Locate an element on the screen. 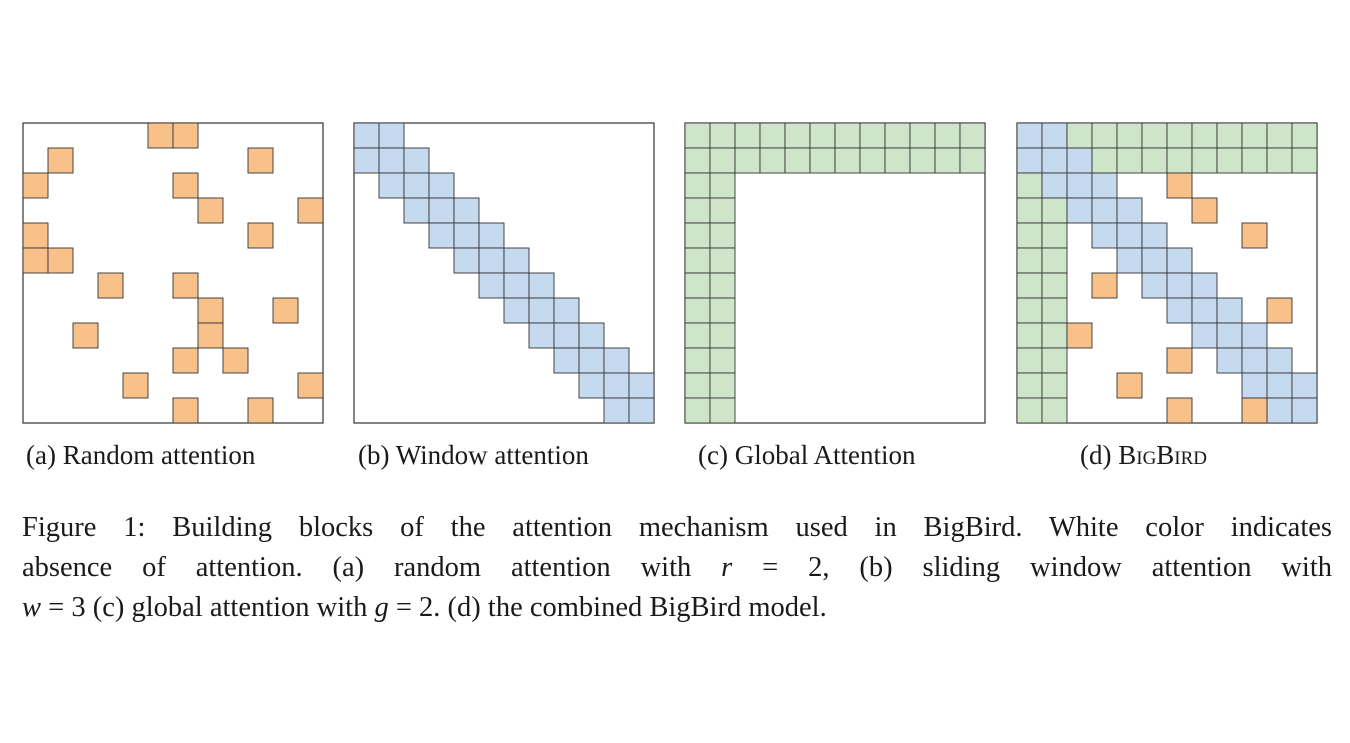 This screenshot has height=743, width=1350. panel-bigbird-attention is located at coordinates (1167, 273).